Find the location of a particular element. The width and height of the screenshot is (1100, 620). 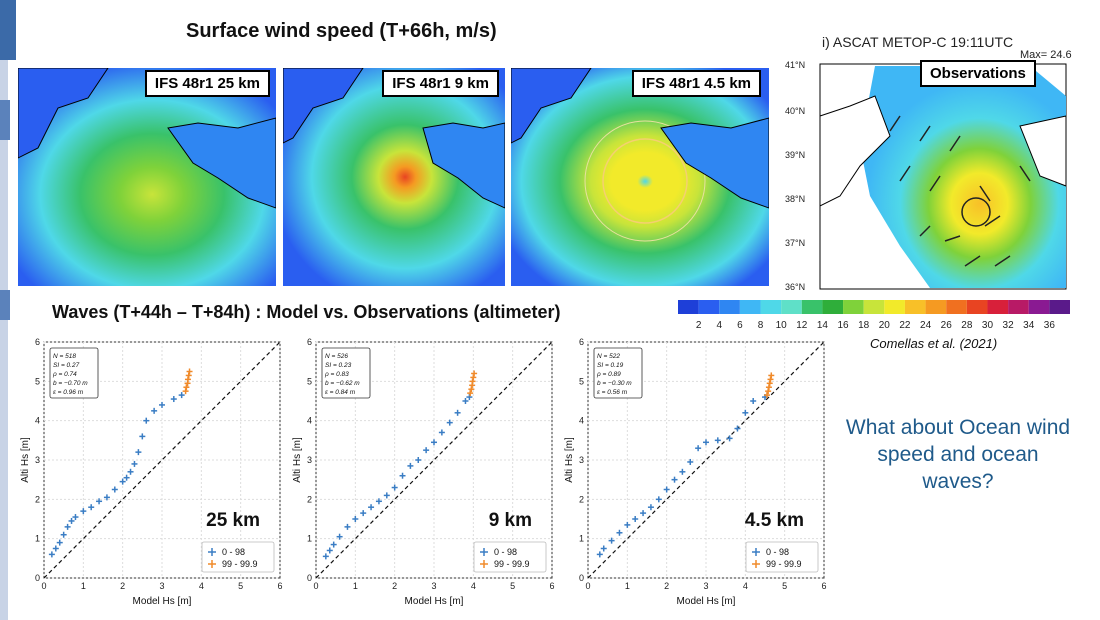

stats-line: ρ = 0.83 is located at coordinates (336, 374).